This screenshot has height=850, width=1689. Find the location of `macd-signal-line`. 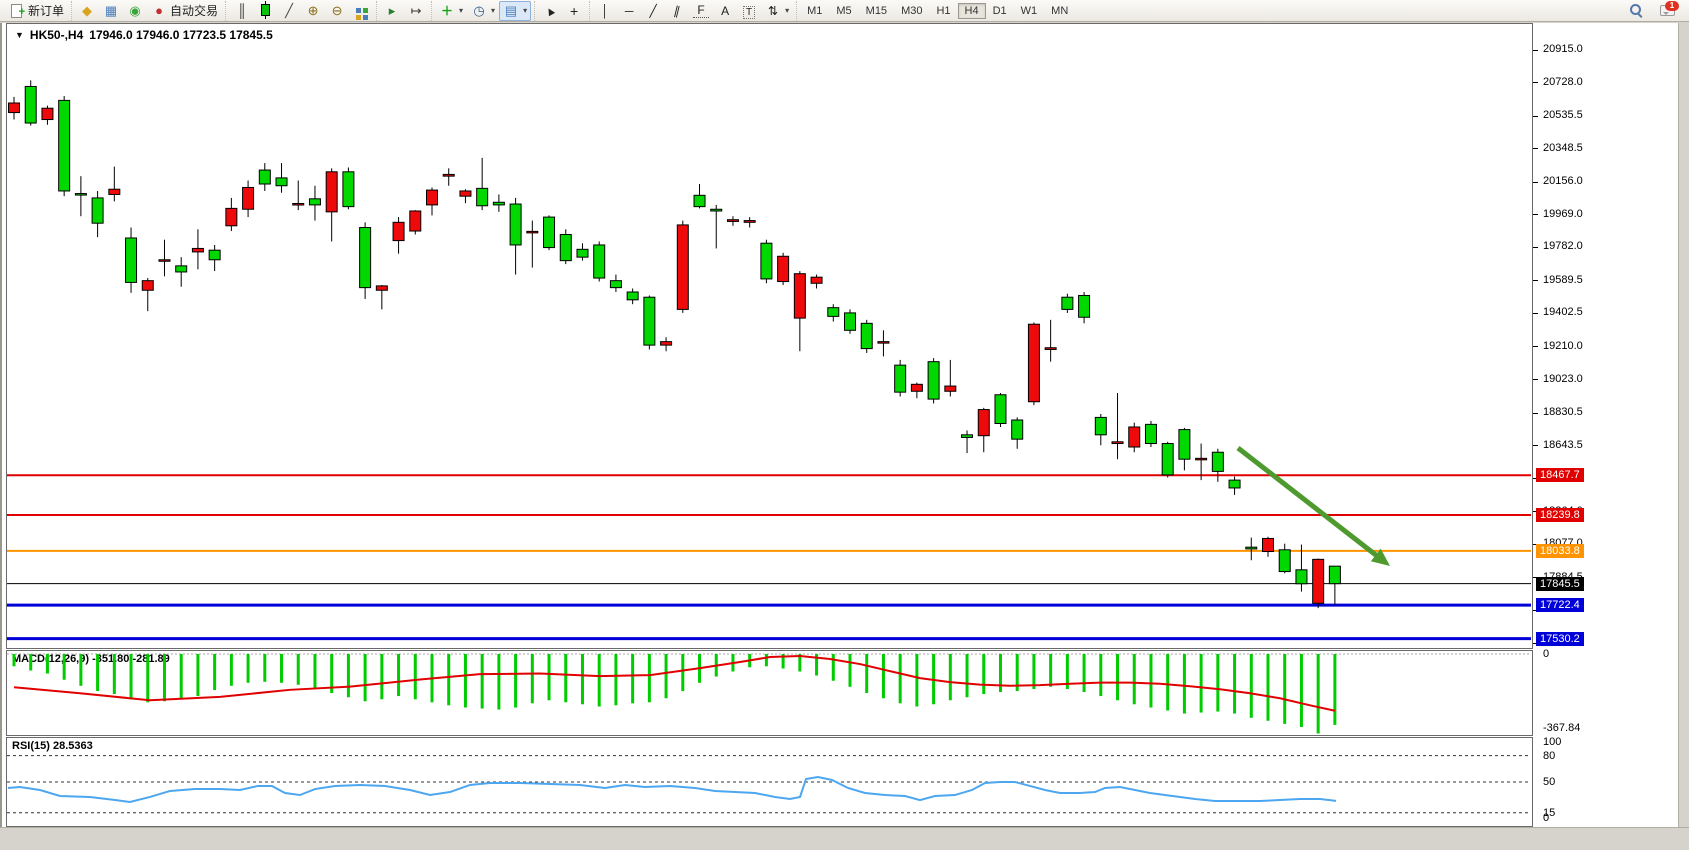

macd-signal-line is located at coordinates (674, 683).